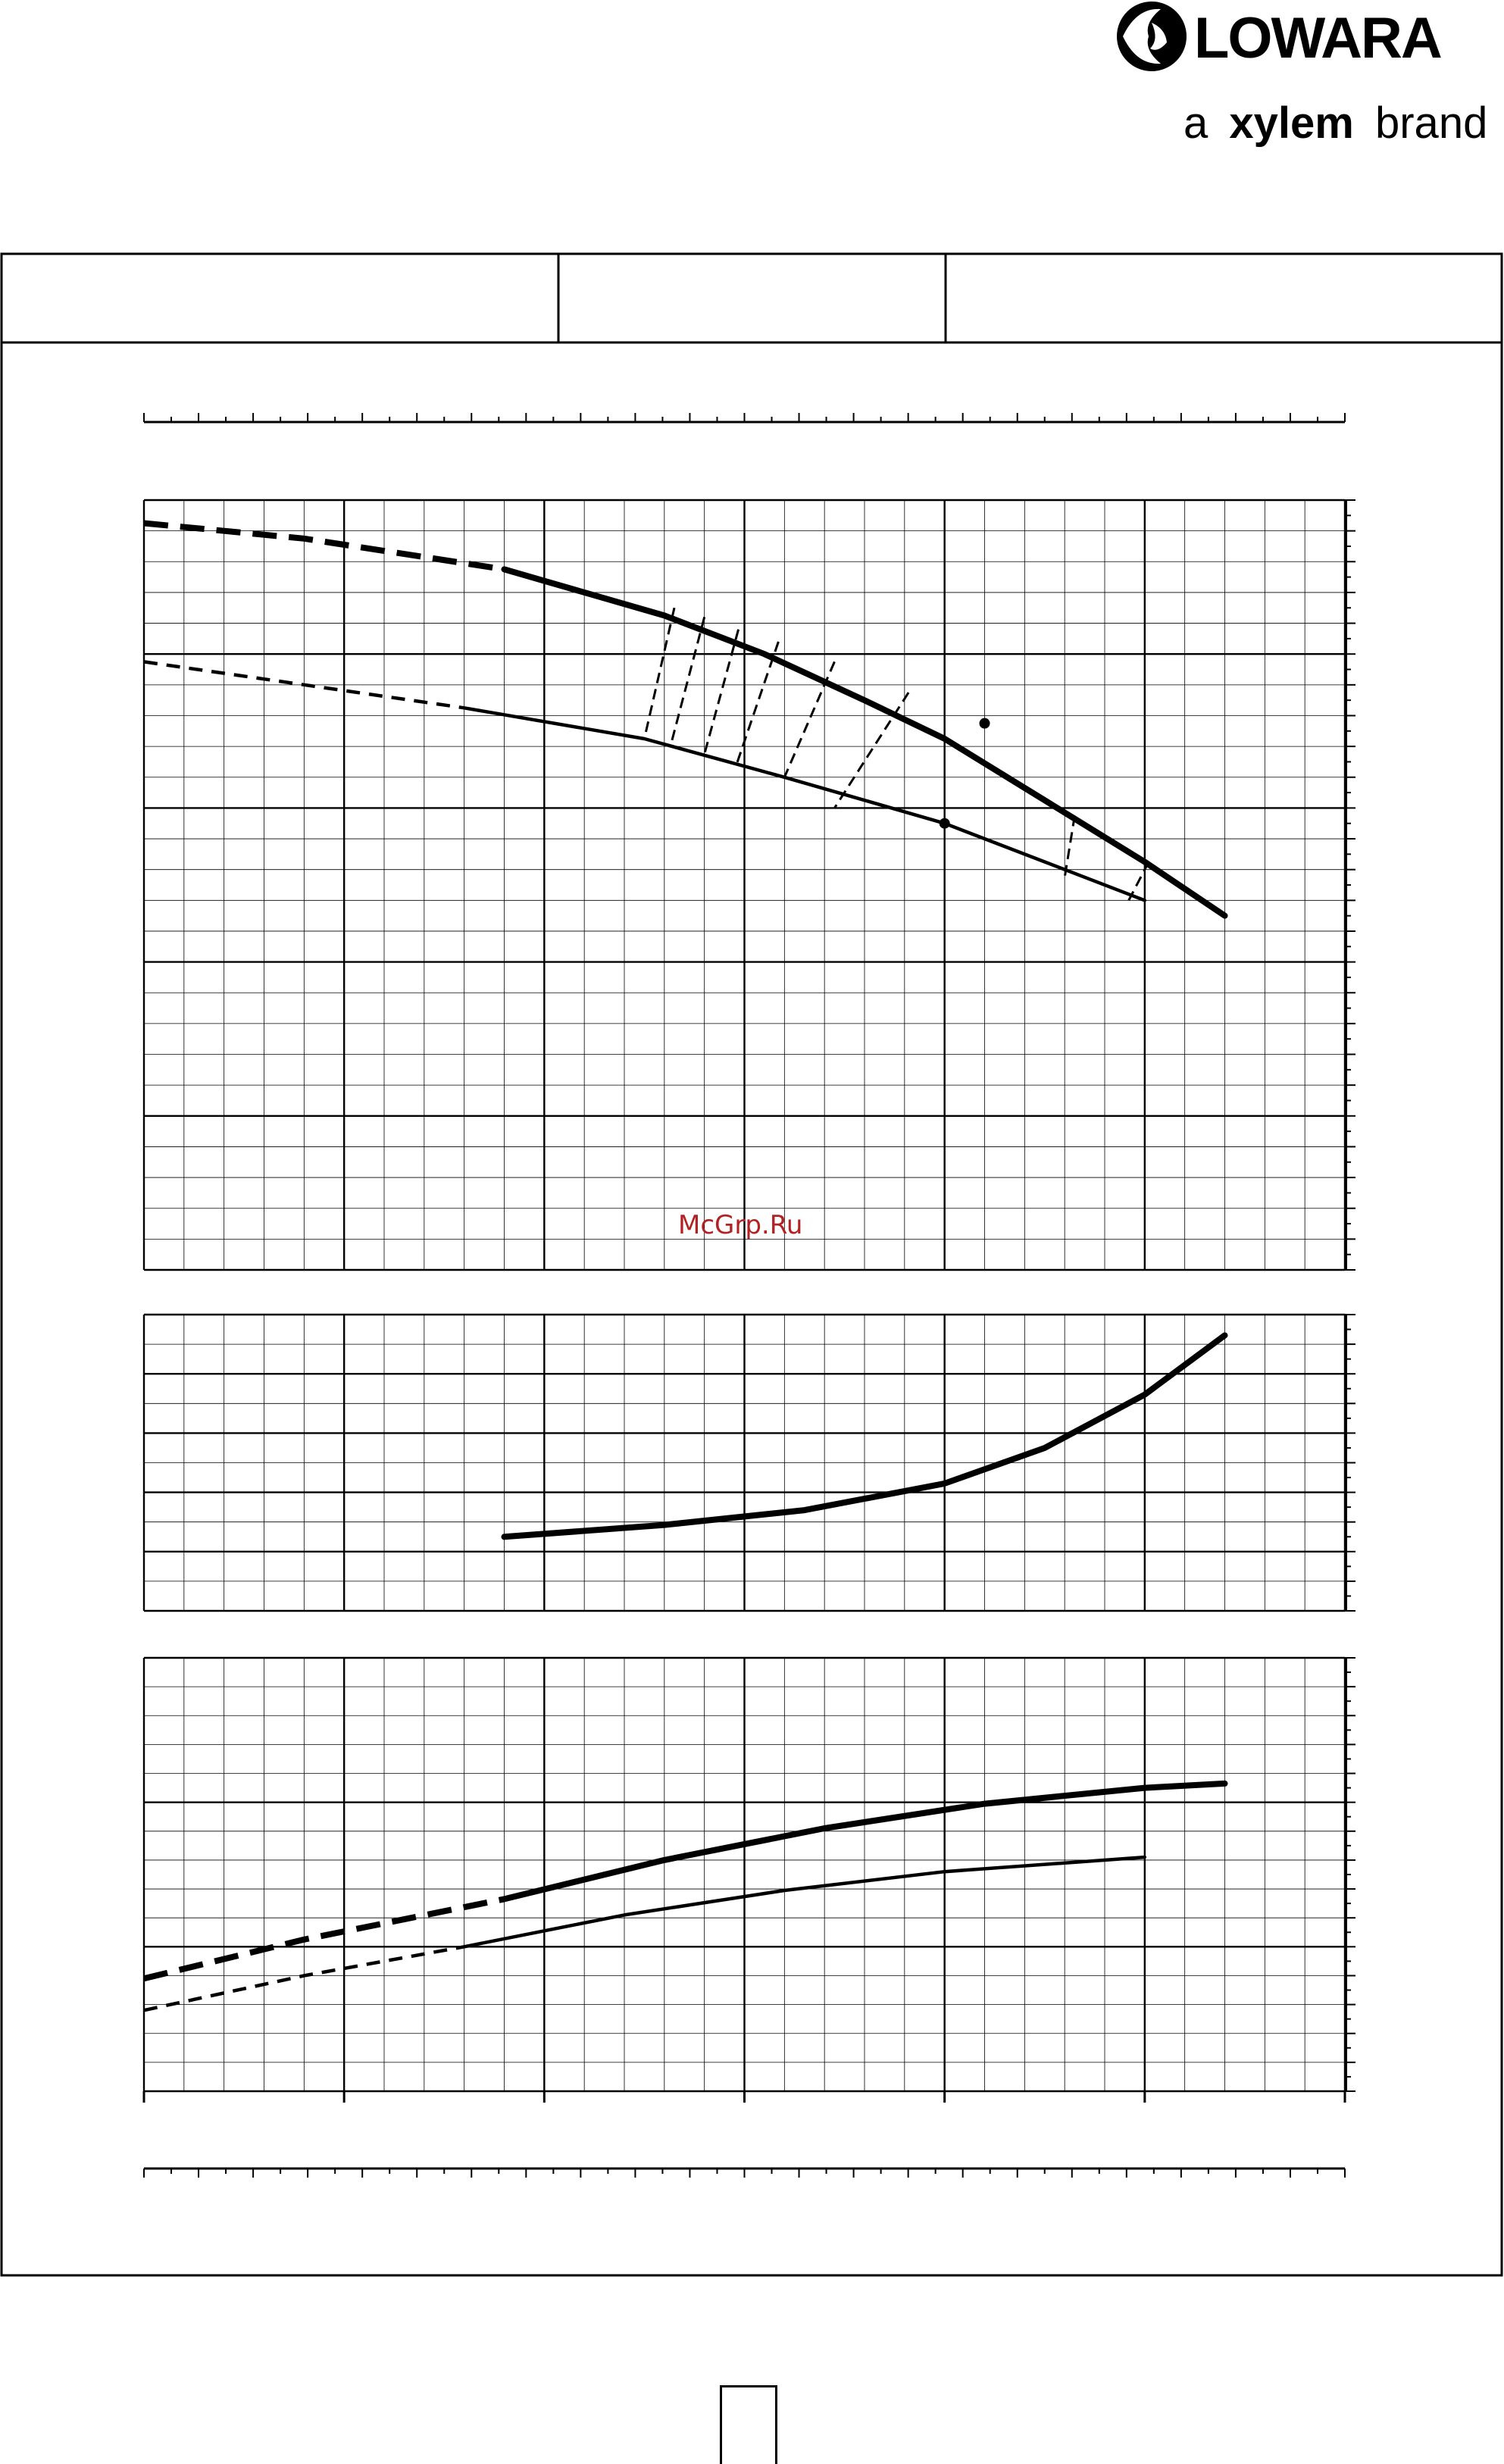  What do you see at coordinates (748, 2424) in the screenshot?
I see `page-number-box` at bounding box center [748, 2424].